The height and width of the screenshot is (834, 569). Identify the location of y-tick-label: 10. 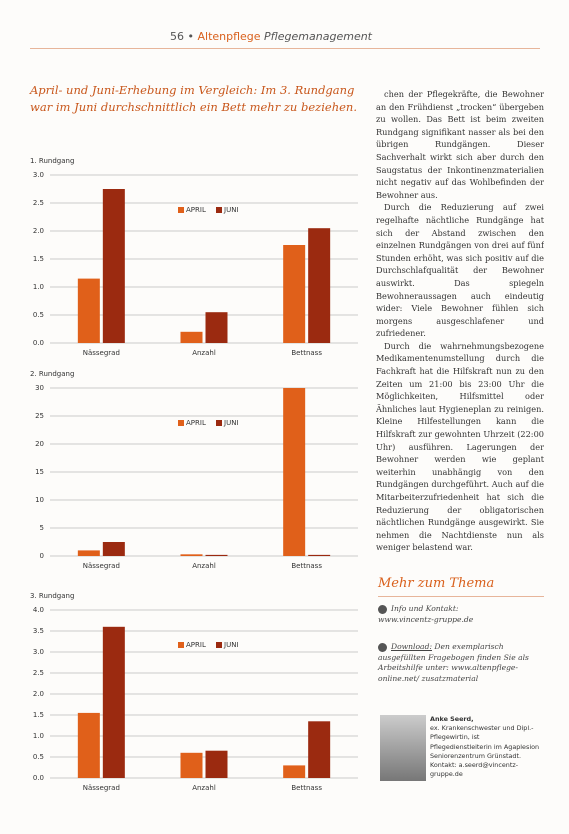
(39, 500).